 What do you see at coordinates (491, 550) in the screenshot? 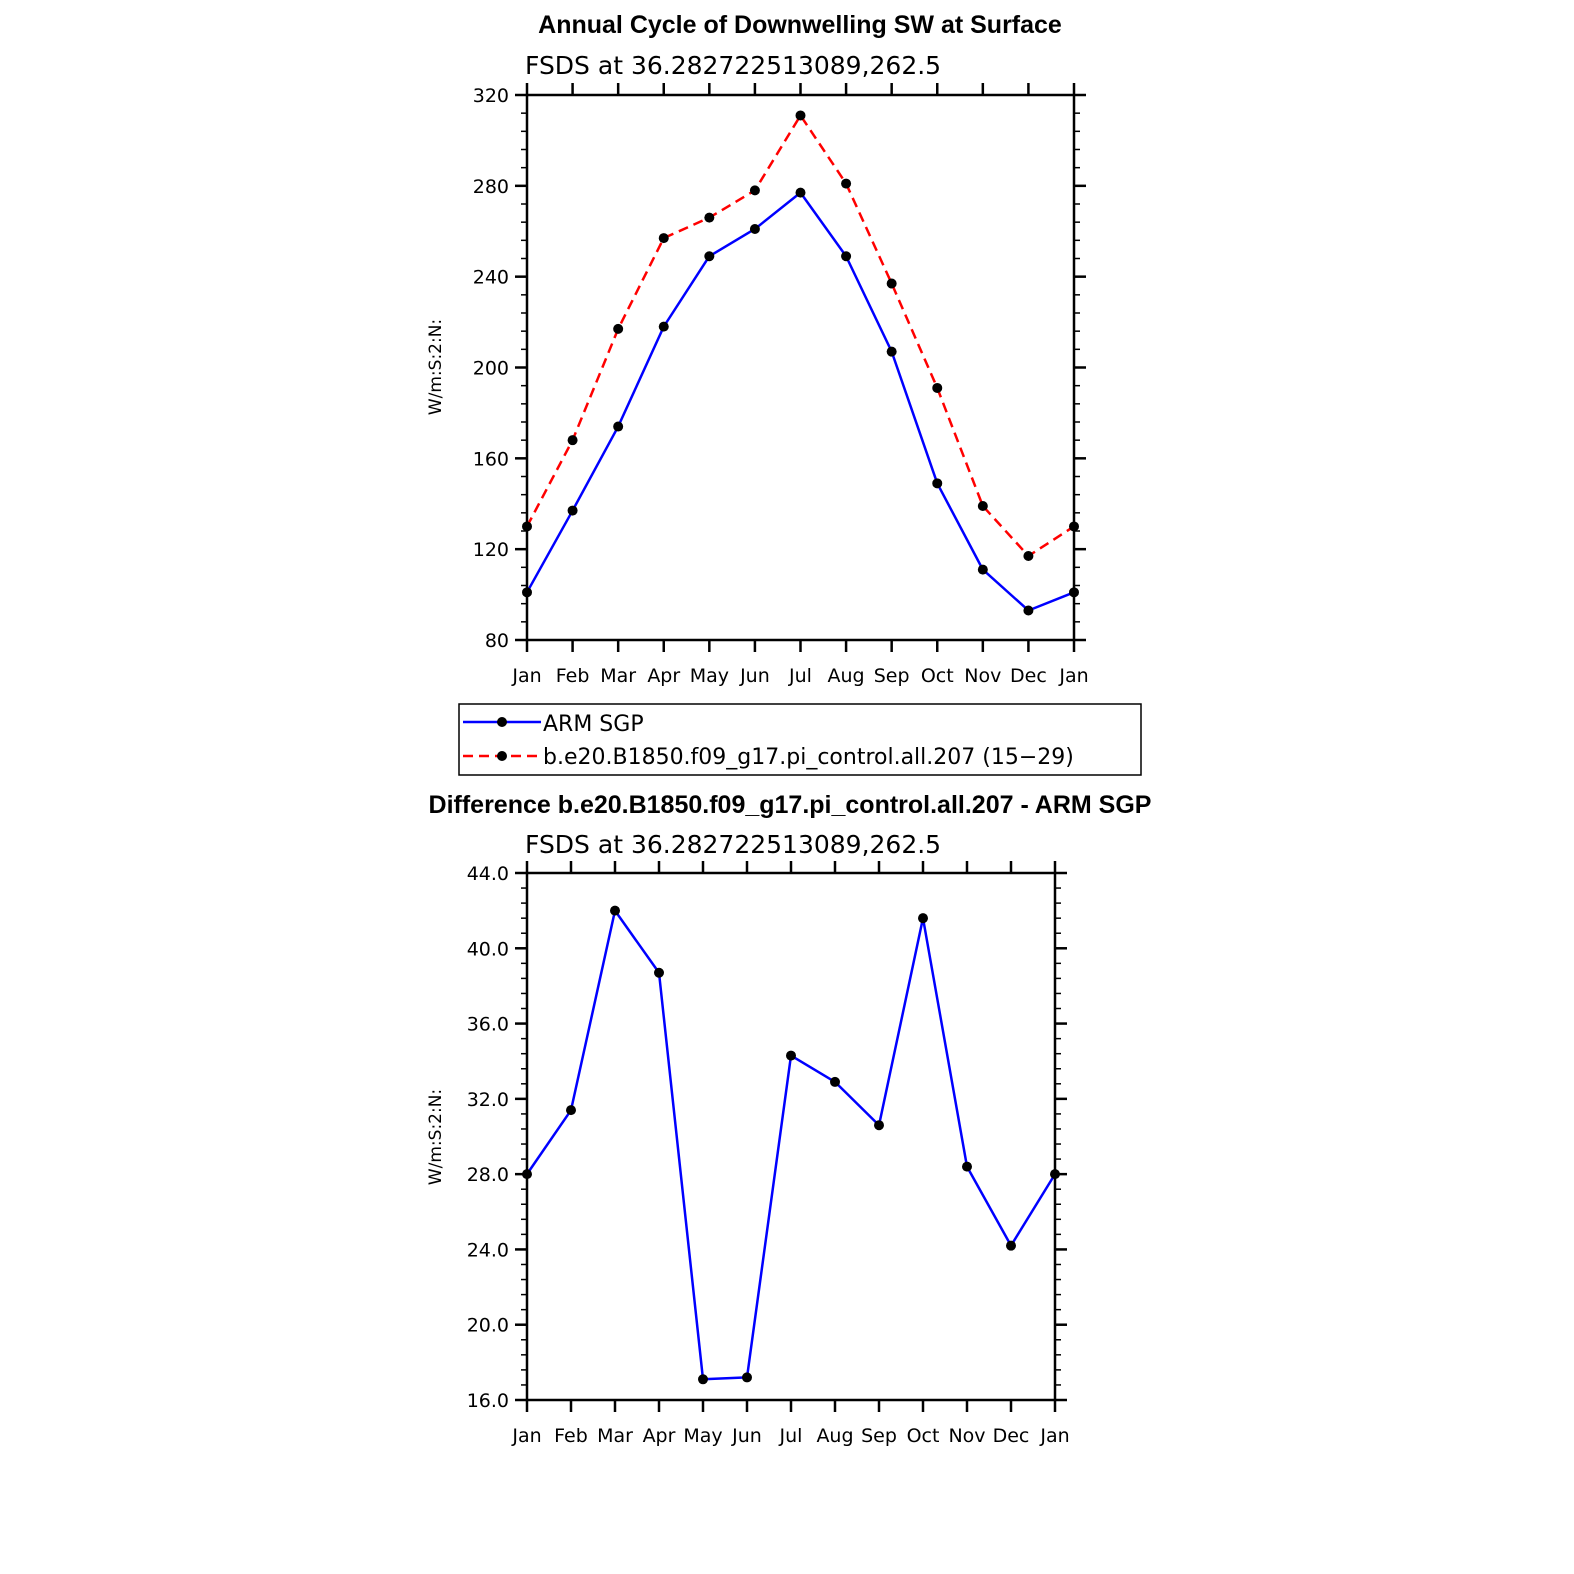
I see `y-tick-label: 120` at bounding box center [491, 550].